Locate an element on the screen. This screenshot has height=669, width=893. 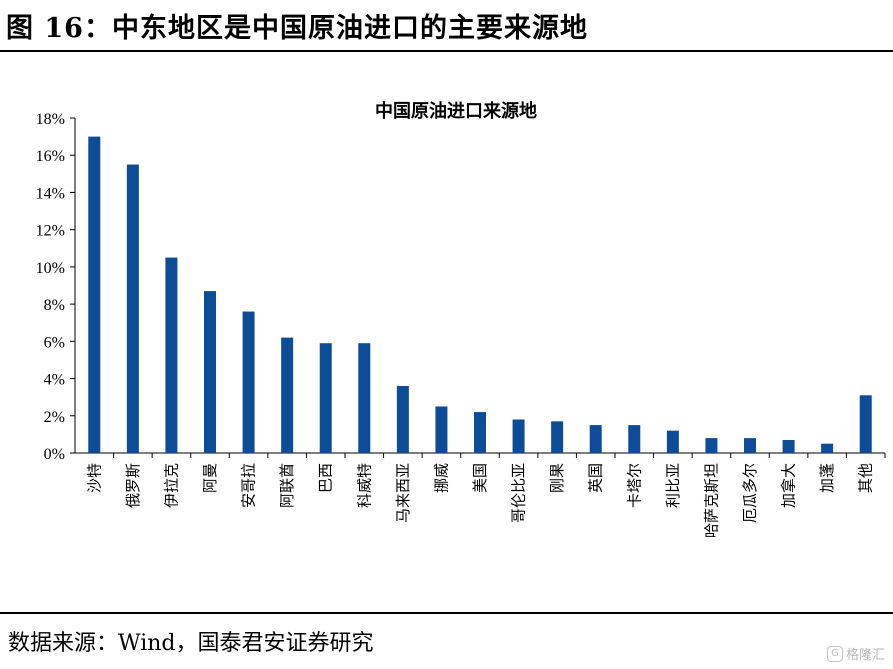
x-category-label: 哥伦比亚 is located at coordinates (519, 493).